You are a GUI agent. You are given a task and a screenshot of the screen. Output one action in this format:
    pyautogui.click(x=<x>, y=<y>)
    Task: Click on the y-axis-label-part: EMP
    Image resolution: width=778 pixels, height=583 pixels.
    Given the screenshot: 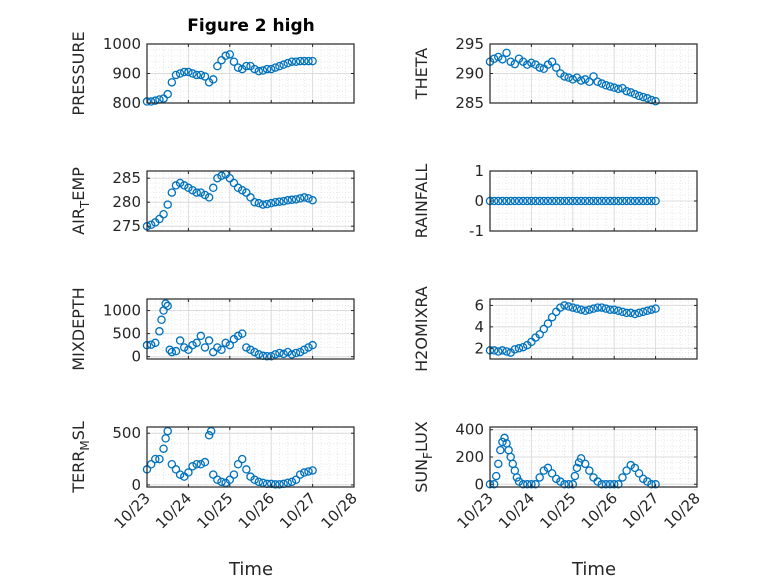 What is the action you would take?
    pyautogui.click(x=78, y=184)
    